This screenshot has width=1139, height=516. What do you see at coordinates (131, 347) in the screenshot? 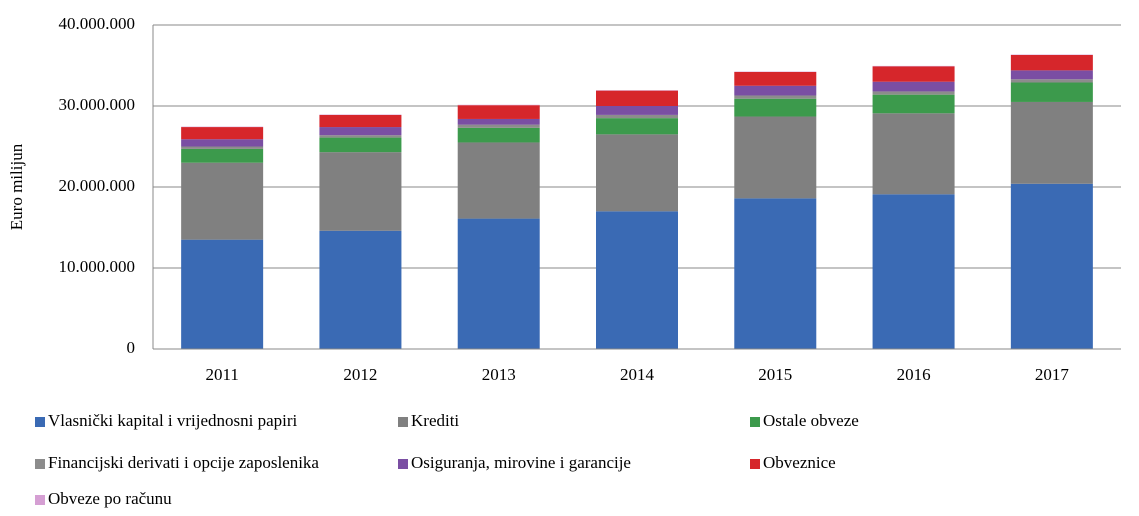
I see `y-tick-label: 0` at bounding box center [131, 347].